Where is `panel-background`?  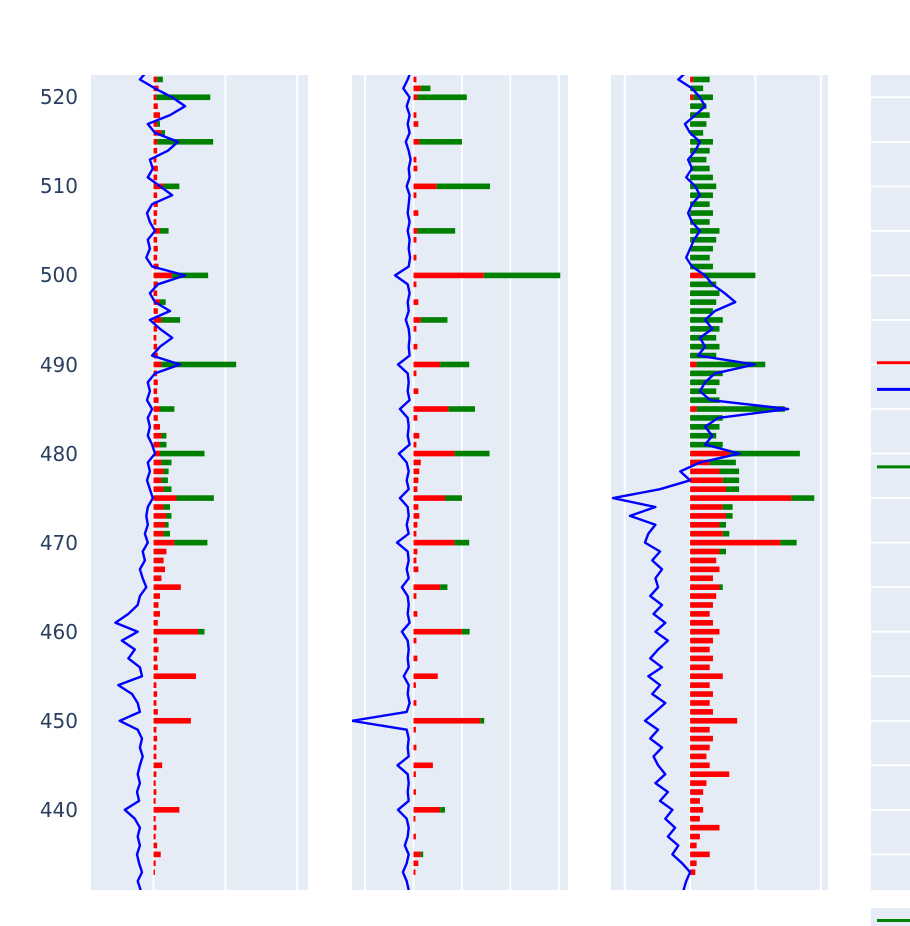 panel-background is located at coordinates (890, 482).